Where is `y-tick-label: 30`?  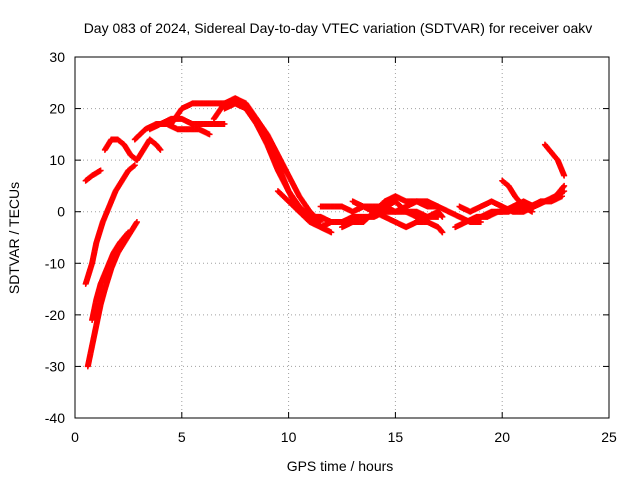 y-tick-label: 30 is located at coordinates (57, 57).